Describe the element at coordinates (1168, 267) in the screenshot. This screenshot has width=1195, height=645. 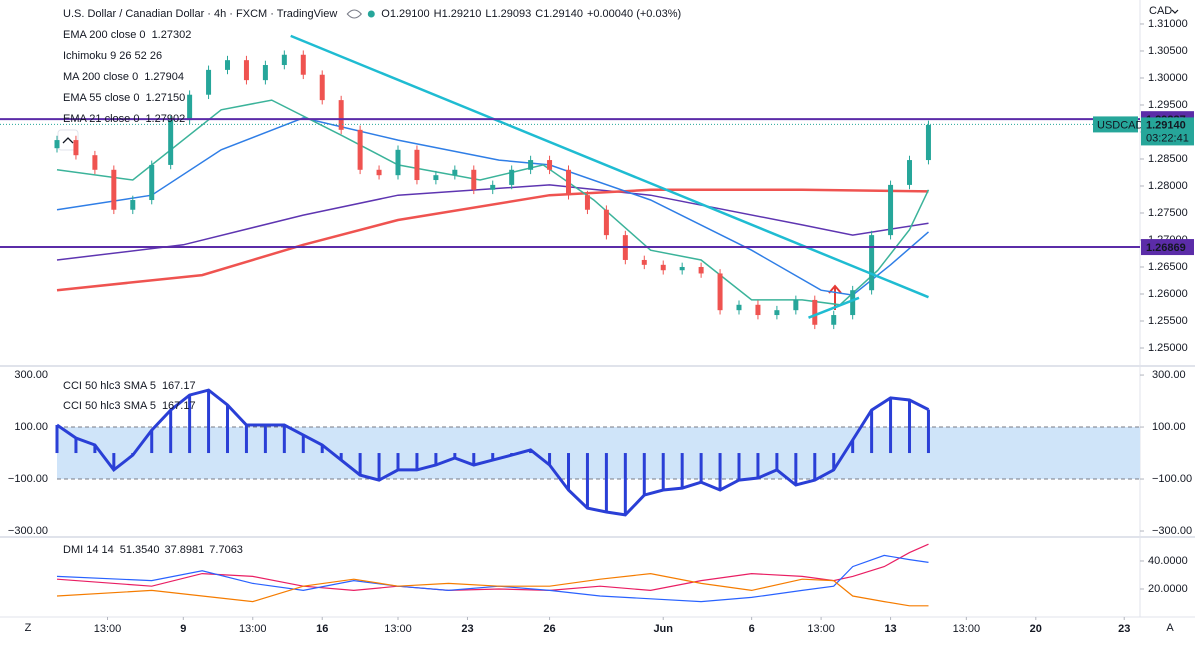
I see `y-tick-label: 1.26500` at that location.